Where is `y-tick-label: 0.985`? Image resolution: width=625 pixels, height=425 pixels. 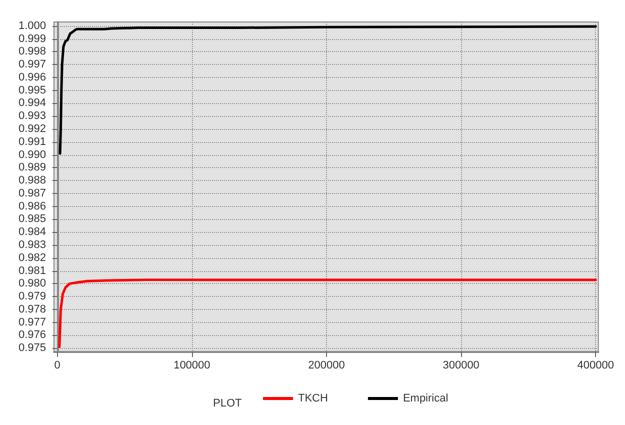
y-tick-label: 0.985 is located at coordinates (32, 219).